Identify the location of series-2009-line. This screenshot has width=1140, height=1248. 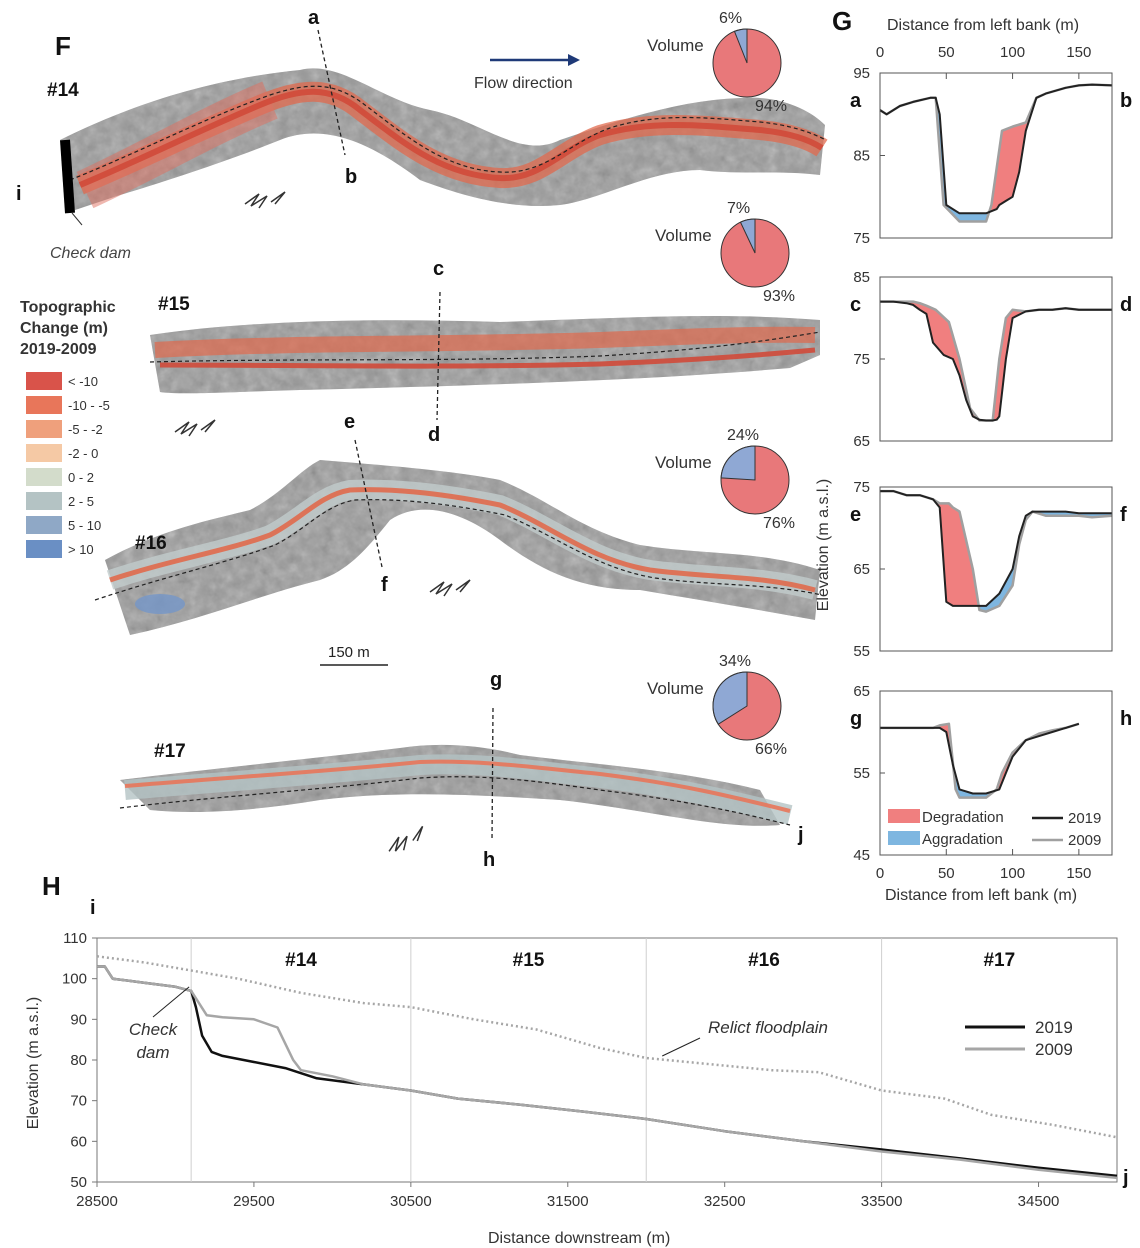
(996, 551).